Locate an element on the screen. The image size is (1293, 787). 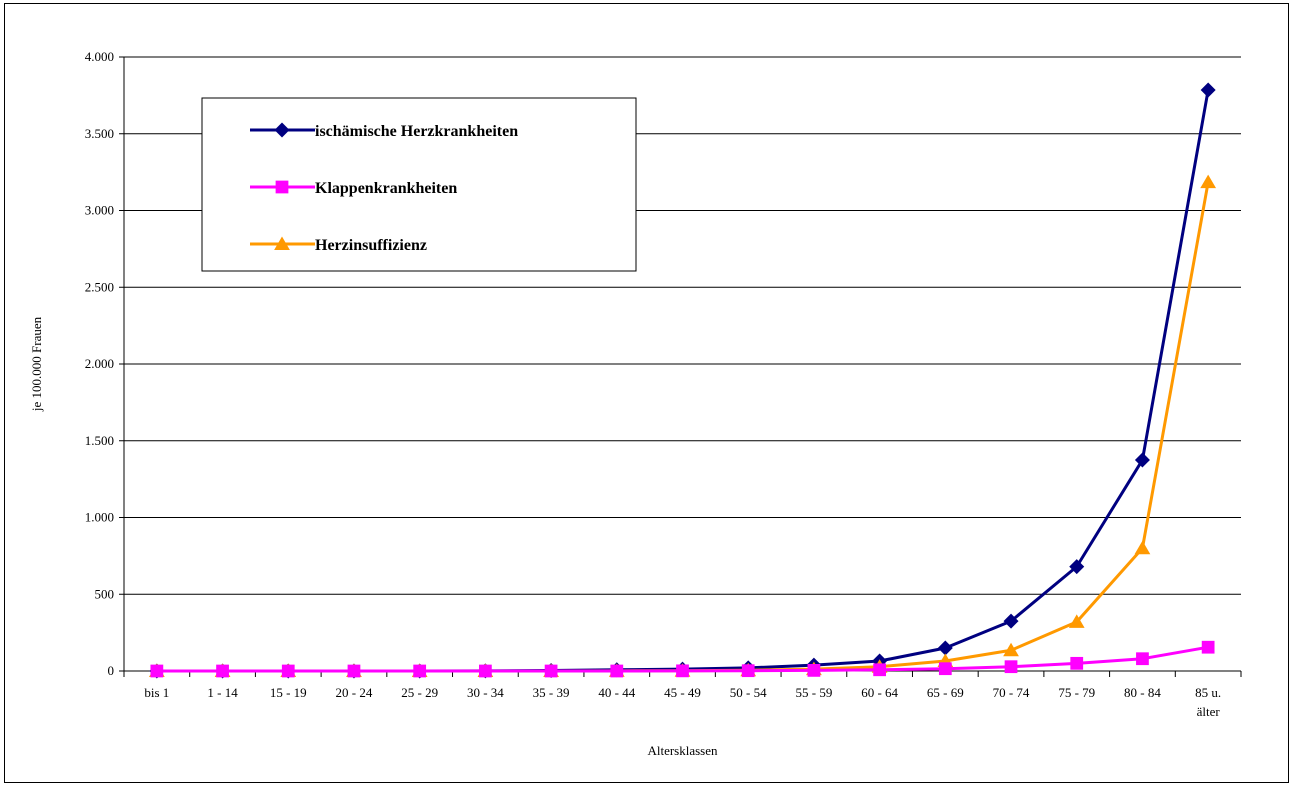
x-tick-label: 45 - 49 is located at coordinates (682, 692).